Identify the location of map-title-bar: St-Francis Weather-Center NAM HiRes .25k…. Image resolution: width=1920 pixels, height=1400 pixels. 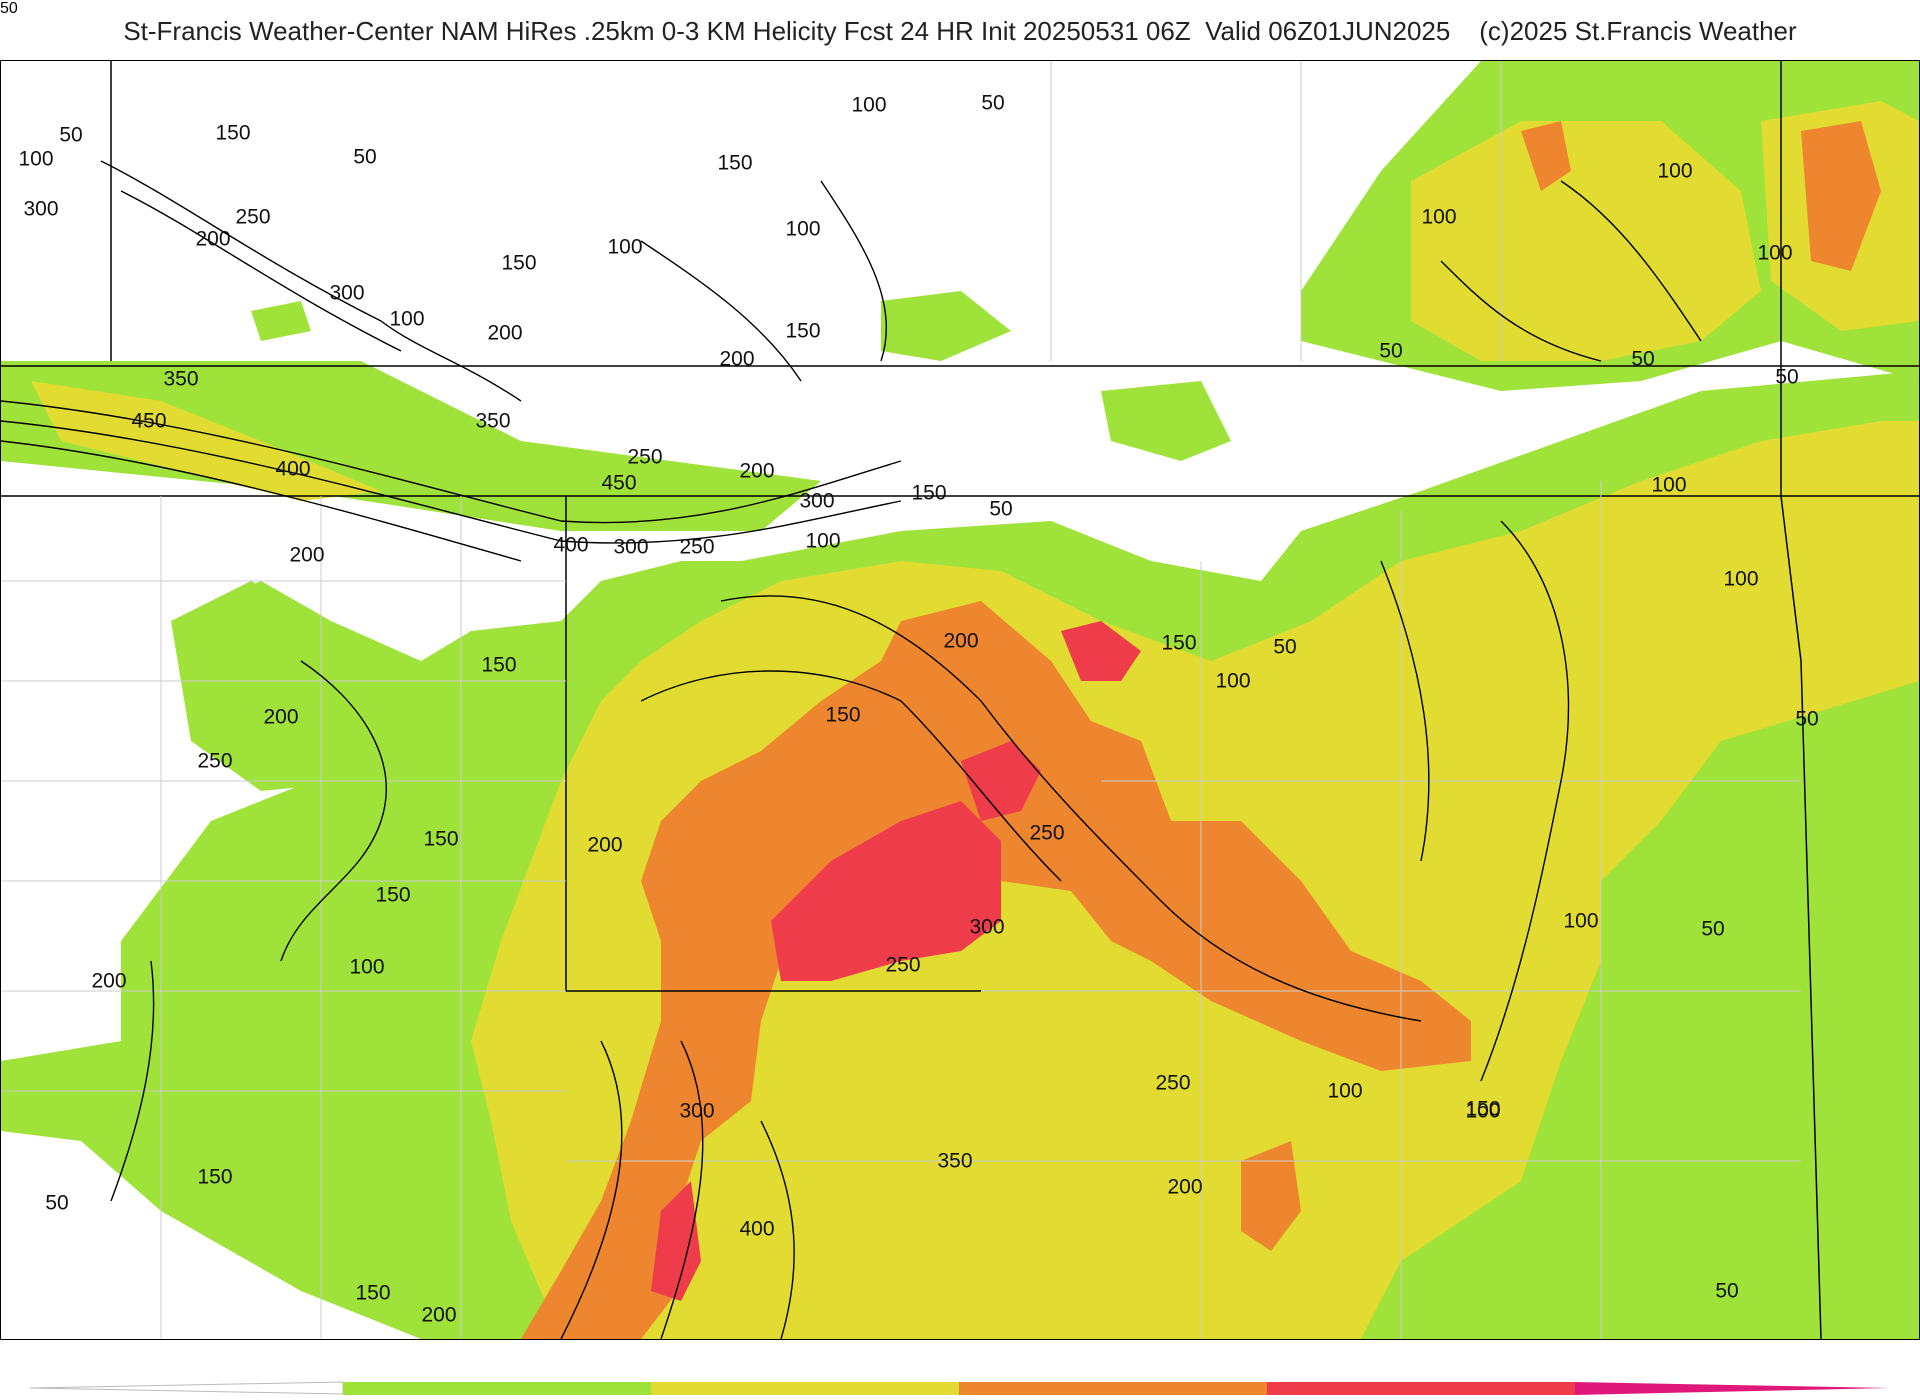
(960, 31).